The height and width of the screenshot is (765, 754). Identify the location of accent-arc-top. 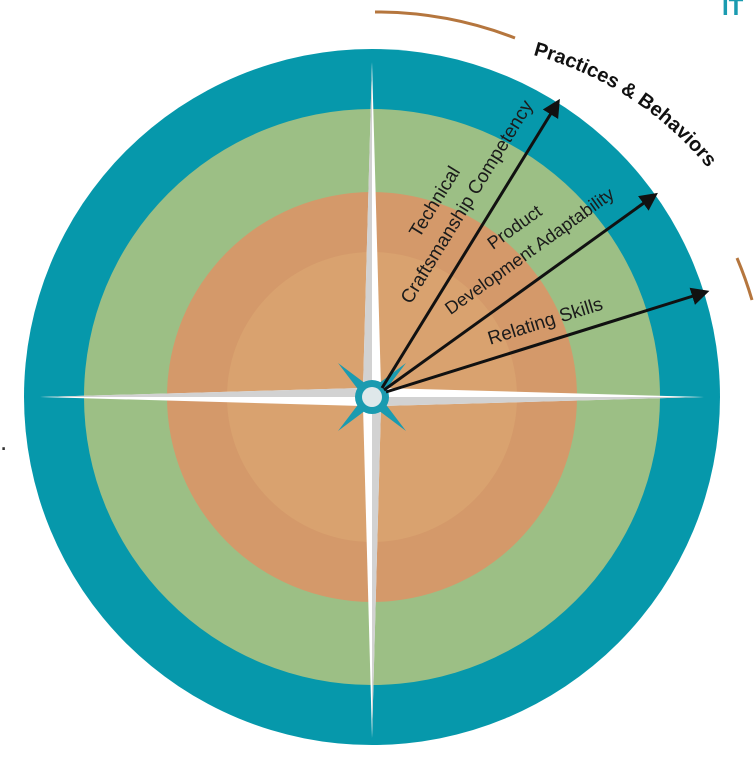
(445, 25).